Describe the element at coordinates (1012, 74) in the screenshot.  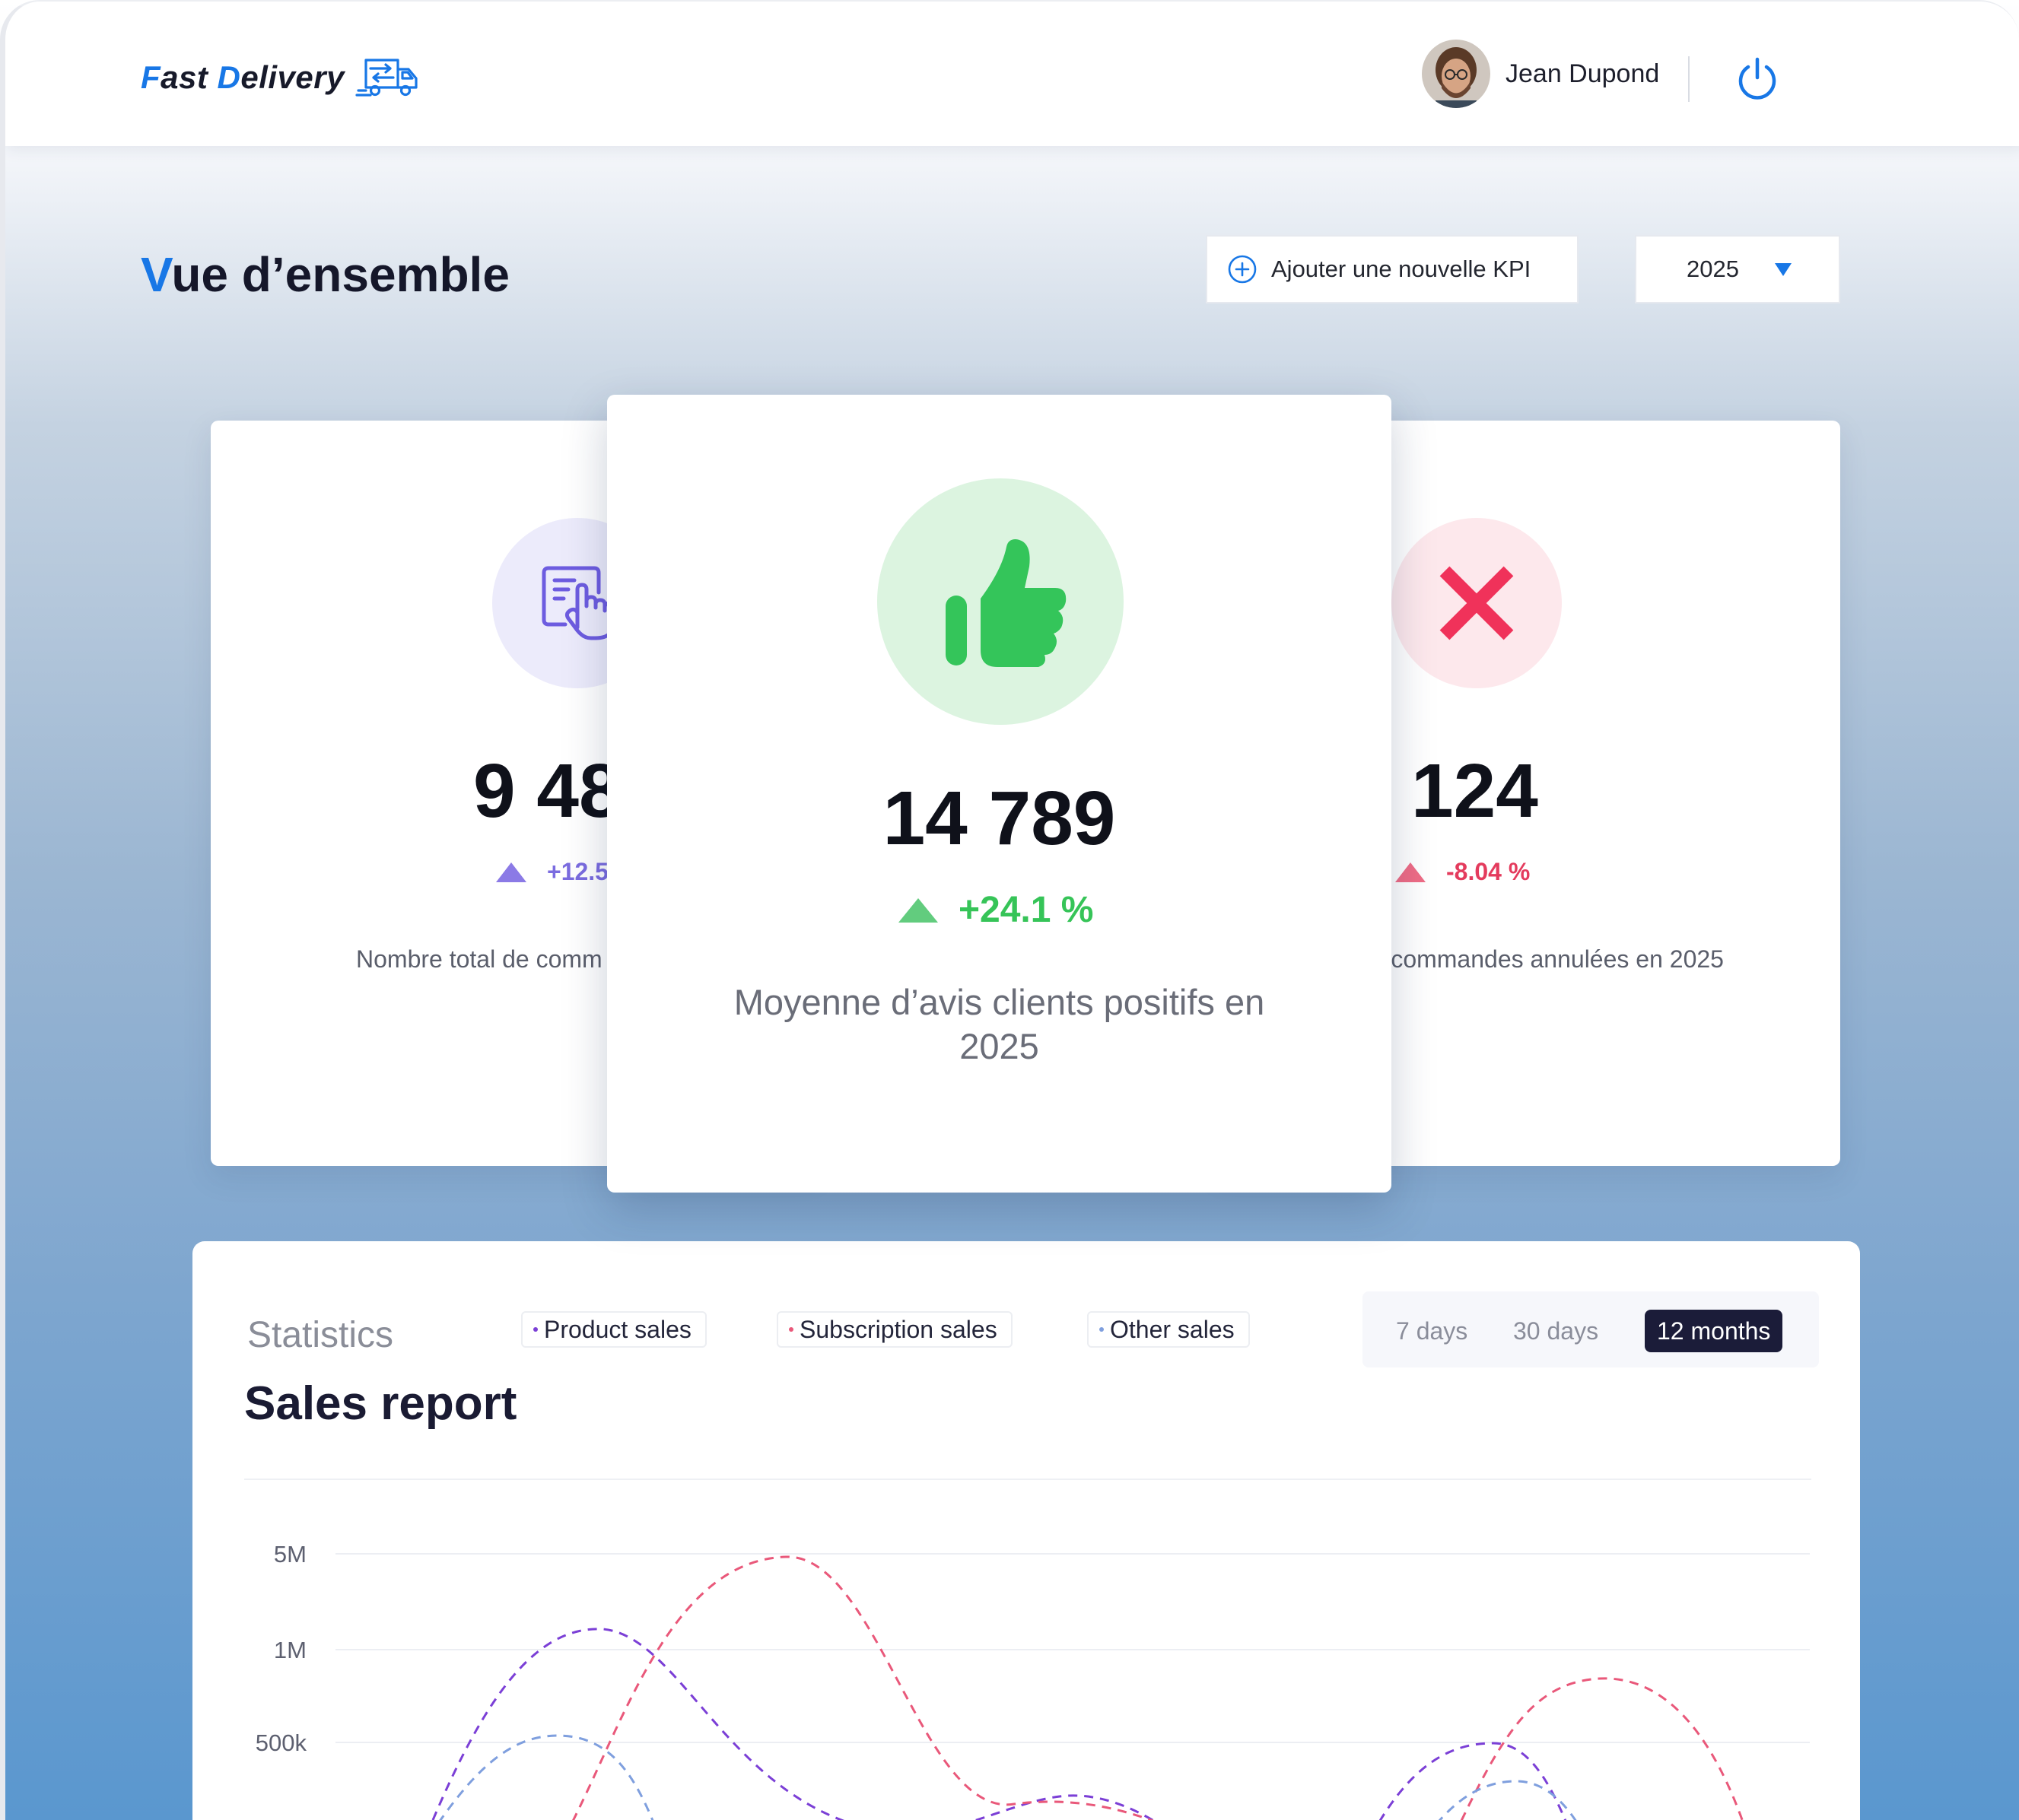
I see `top-bar: Fast Delivery` at that location.